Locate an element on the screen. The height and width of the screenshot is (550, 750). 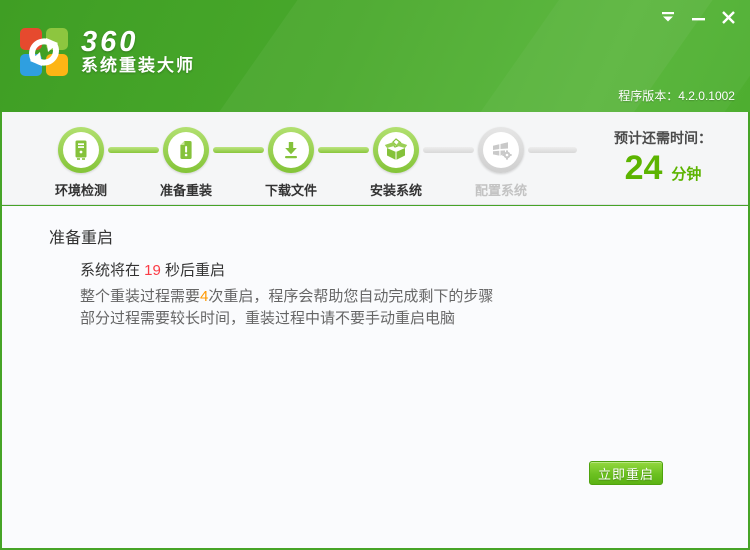
app-subtitle: 系统重装大师 is located at coordinates (138, 65).